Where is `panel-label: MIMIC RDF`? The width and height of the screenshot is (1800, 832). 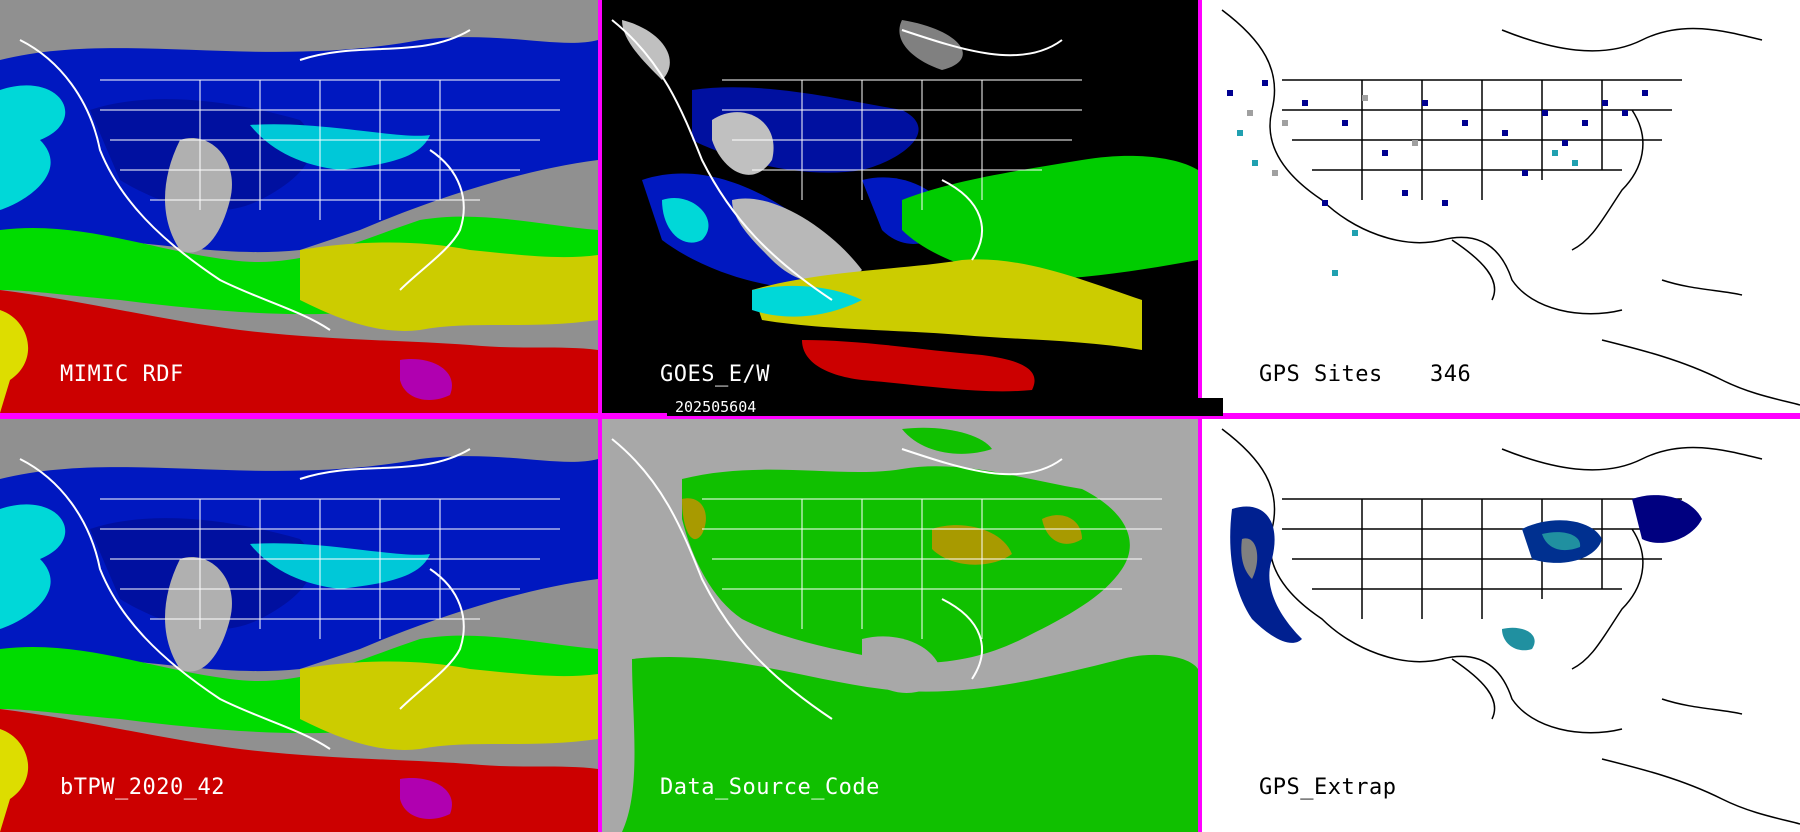
panel-label: MIMIC RDF is located at coordinates (122, 374).